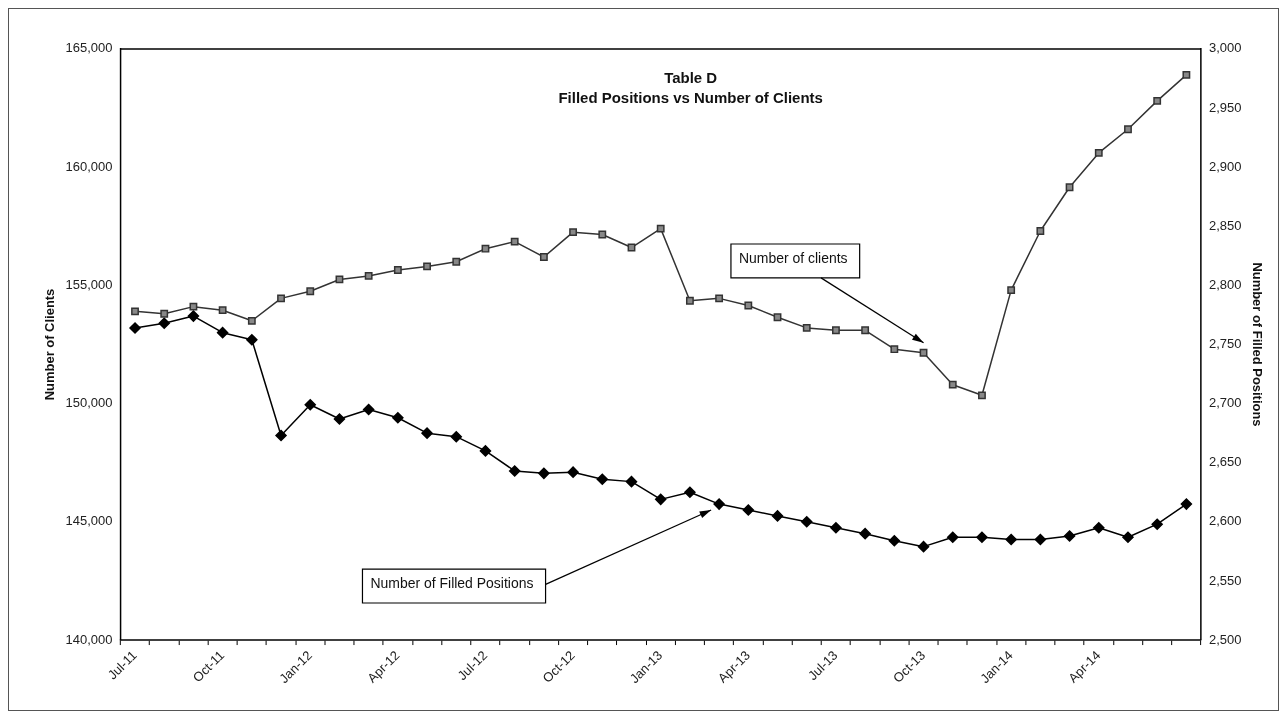 This screenshot has height=719, width=1287. What do you see at coordinates (89, 48) in the screenshot?
I see `y-tick-label: 165,000` at bounding box center [89, 48].